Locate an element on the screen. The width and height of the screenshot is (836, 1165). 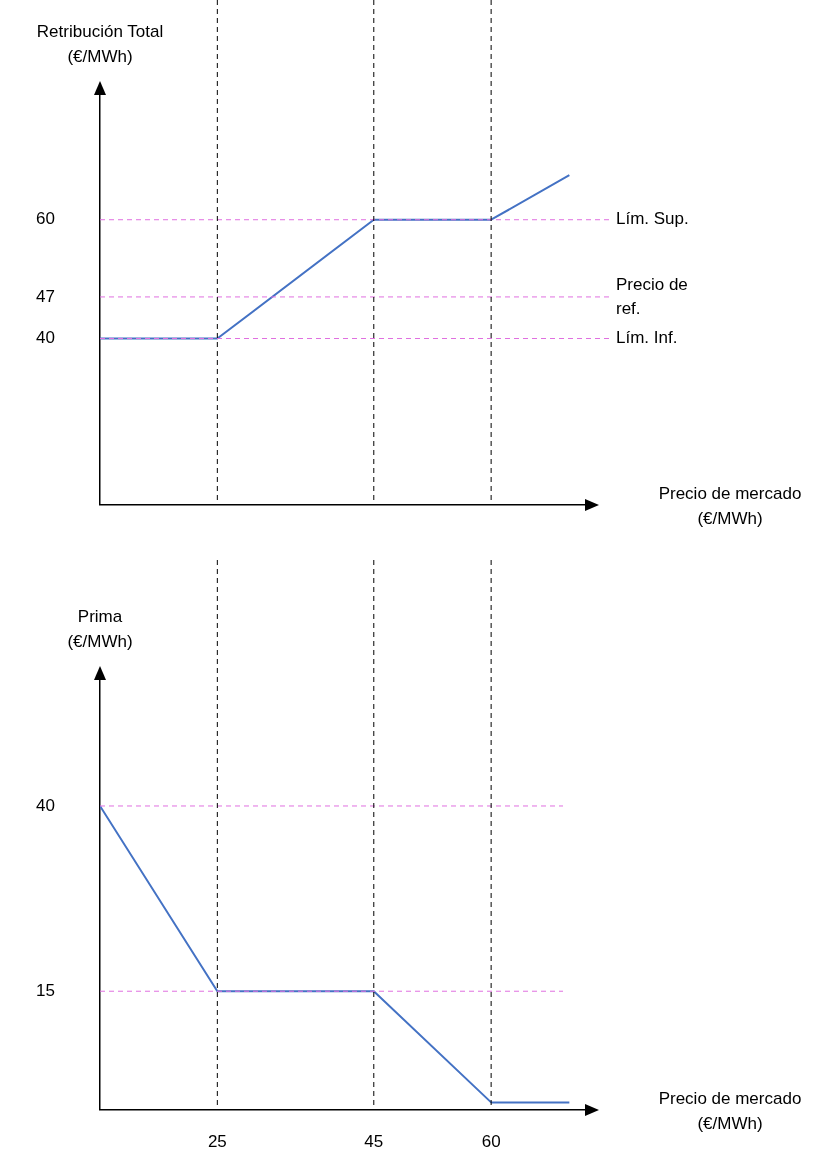
y-tick-label: 47 is located at coordinates (45, 296).